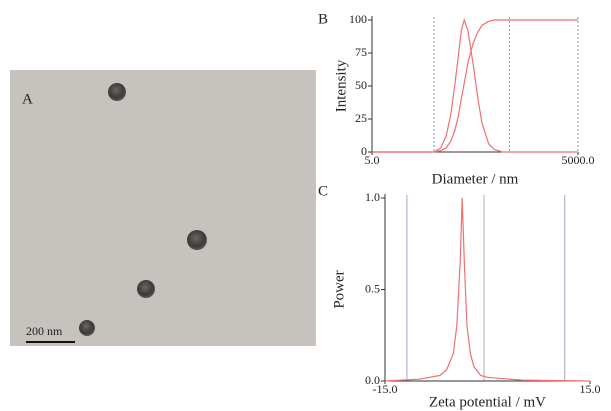 This screenshot has height=411, width=611. I want to click on scale-bar-label: 200 nm, so click(44, 331).